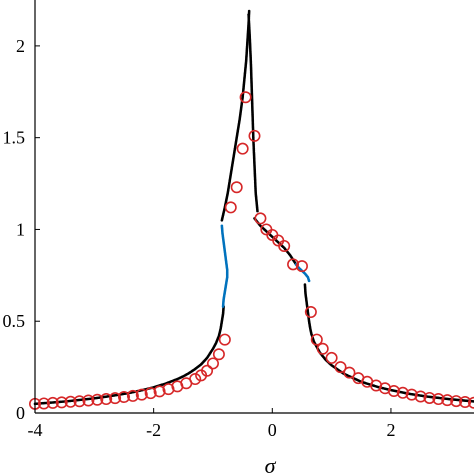 The image size is (474, 474). Describe the element at coordinates (14, 321) in the screenshot. I see `y-tick-label: 0.5` at that location.